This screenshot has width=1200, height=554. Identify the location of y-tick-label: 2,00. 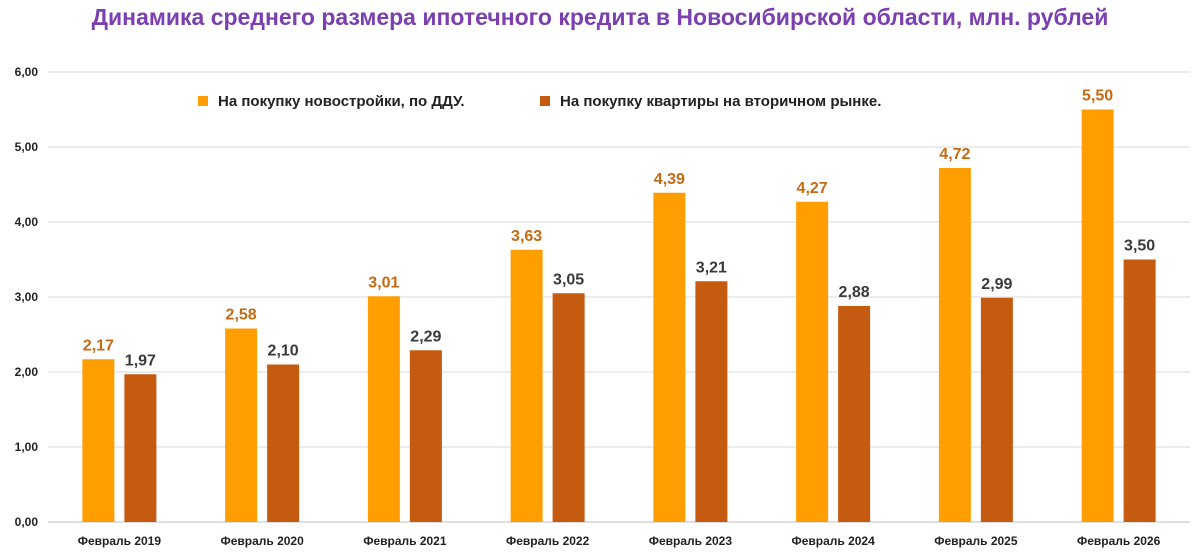
(27, 372).